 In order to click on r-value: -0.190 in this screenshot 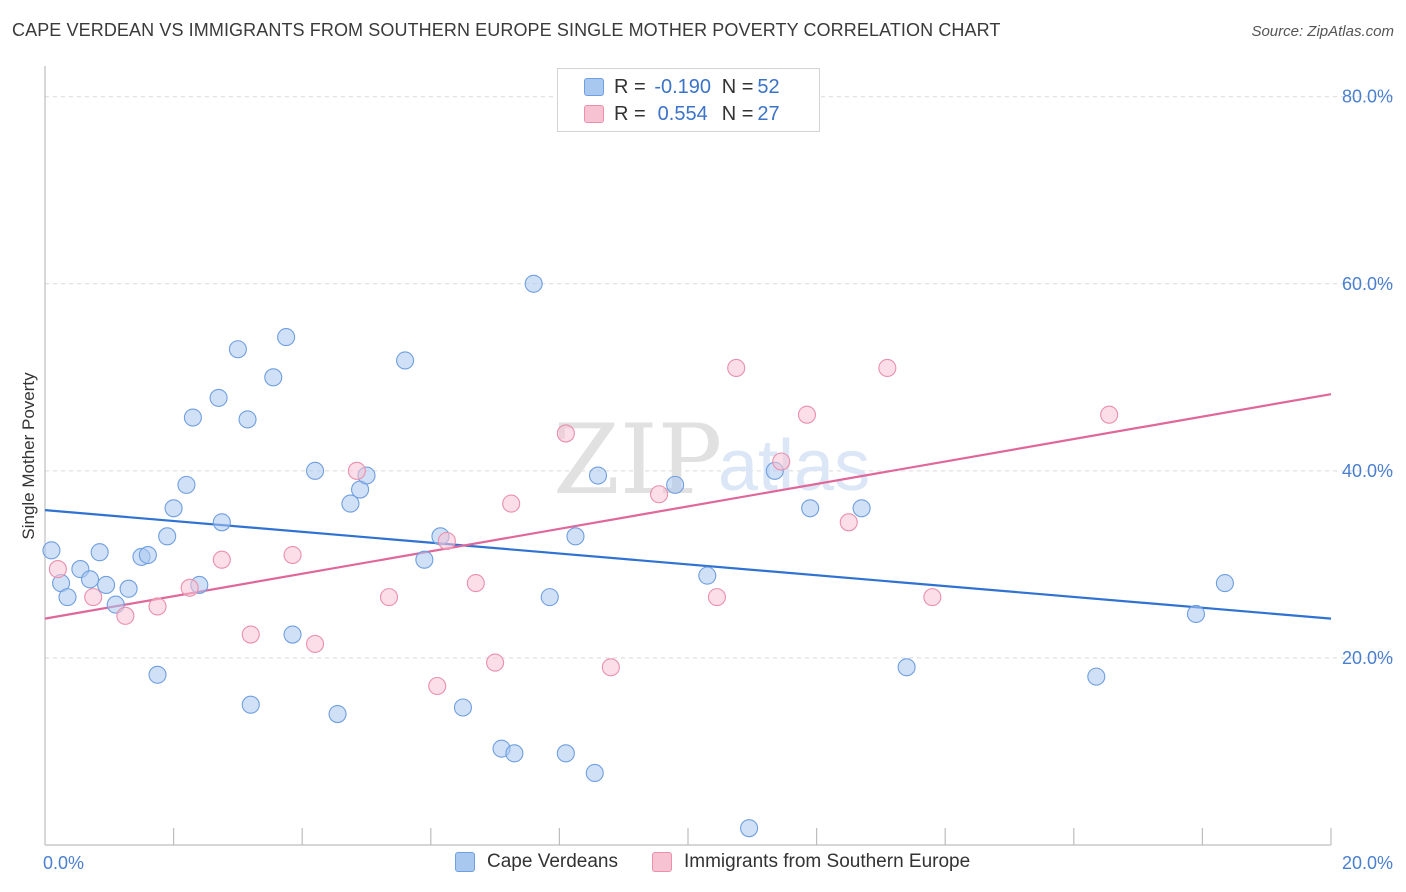, I will do `click(683, 86)`.